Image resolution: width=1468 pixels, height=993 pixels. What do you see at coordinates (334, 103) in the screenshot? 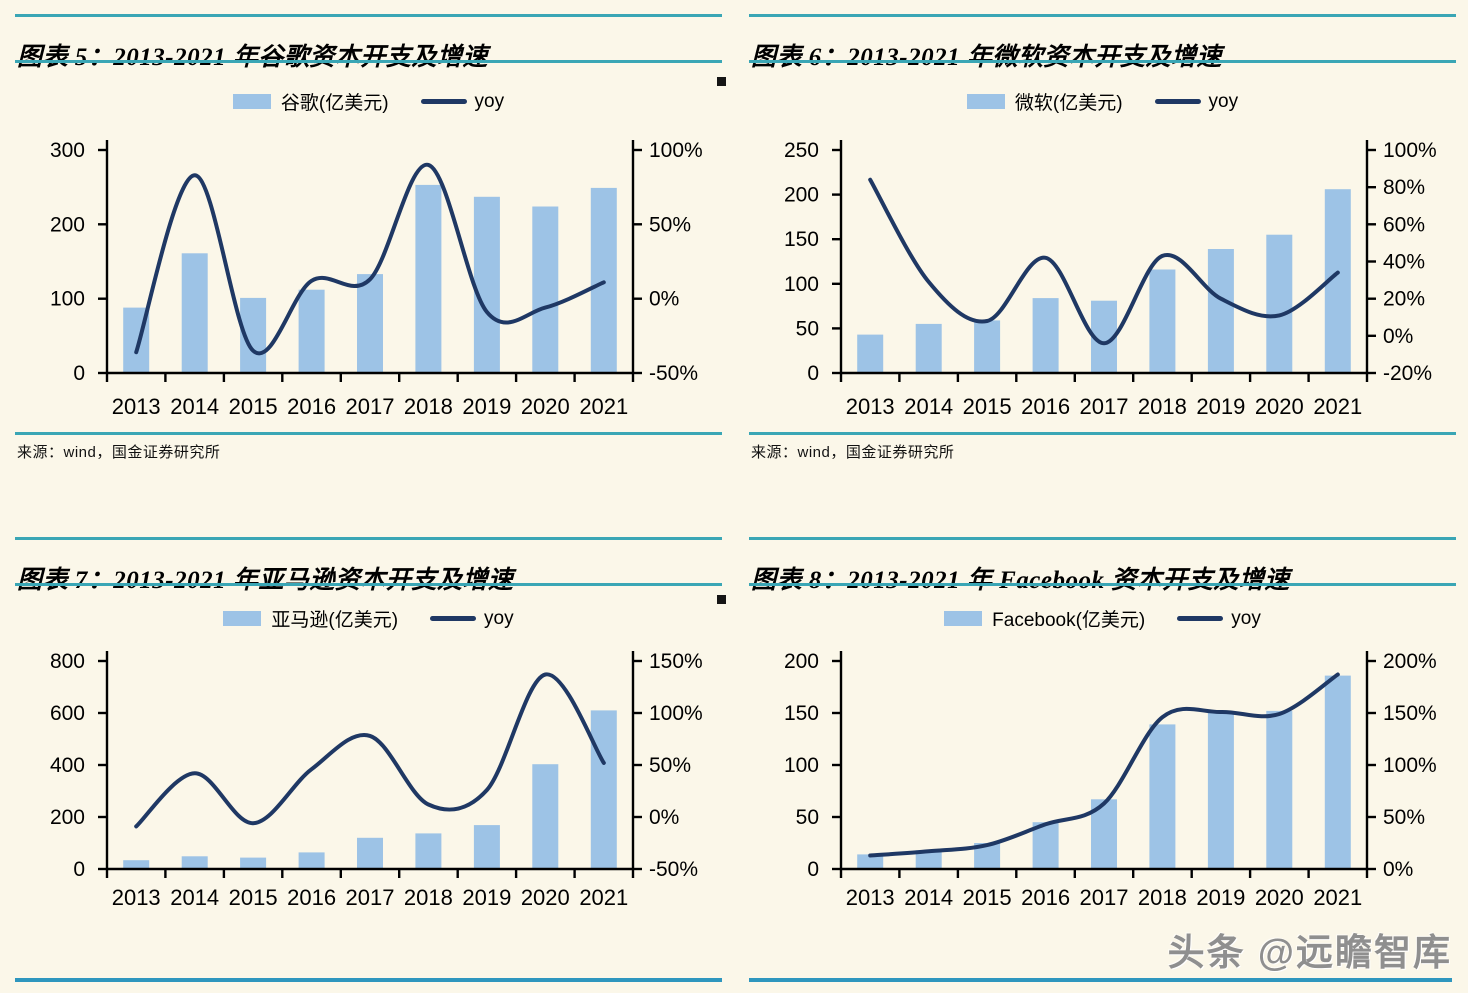
I see `bar-series-label: 谷歌(亿美元)` at bounding box center [334, 103].